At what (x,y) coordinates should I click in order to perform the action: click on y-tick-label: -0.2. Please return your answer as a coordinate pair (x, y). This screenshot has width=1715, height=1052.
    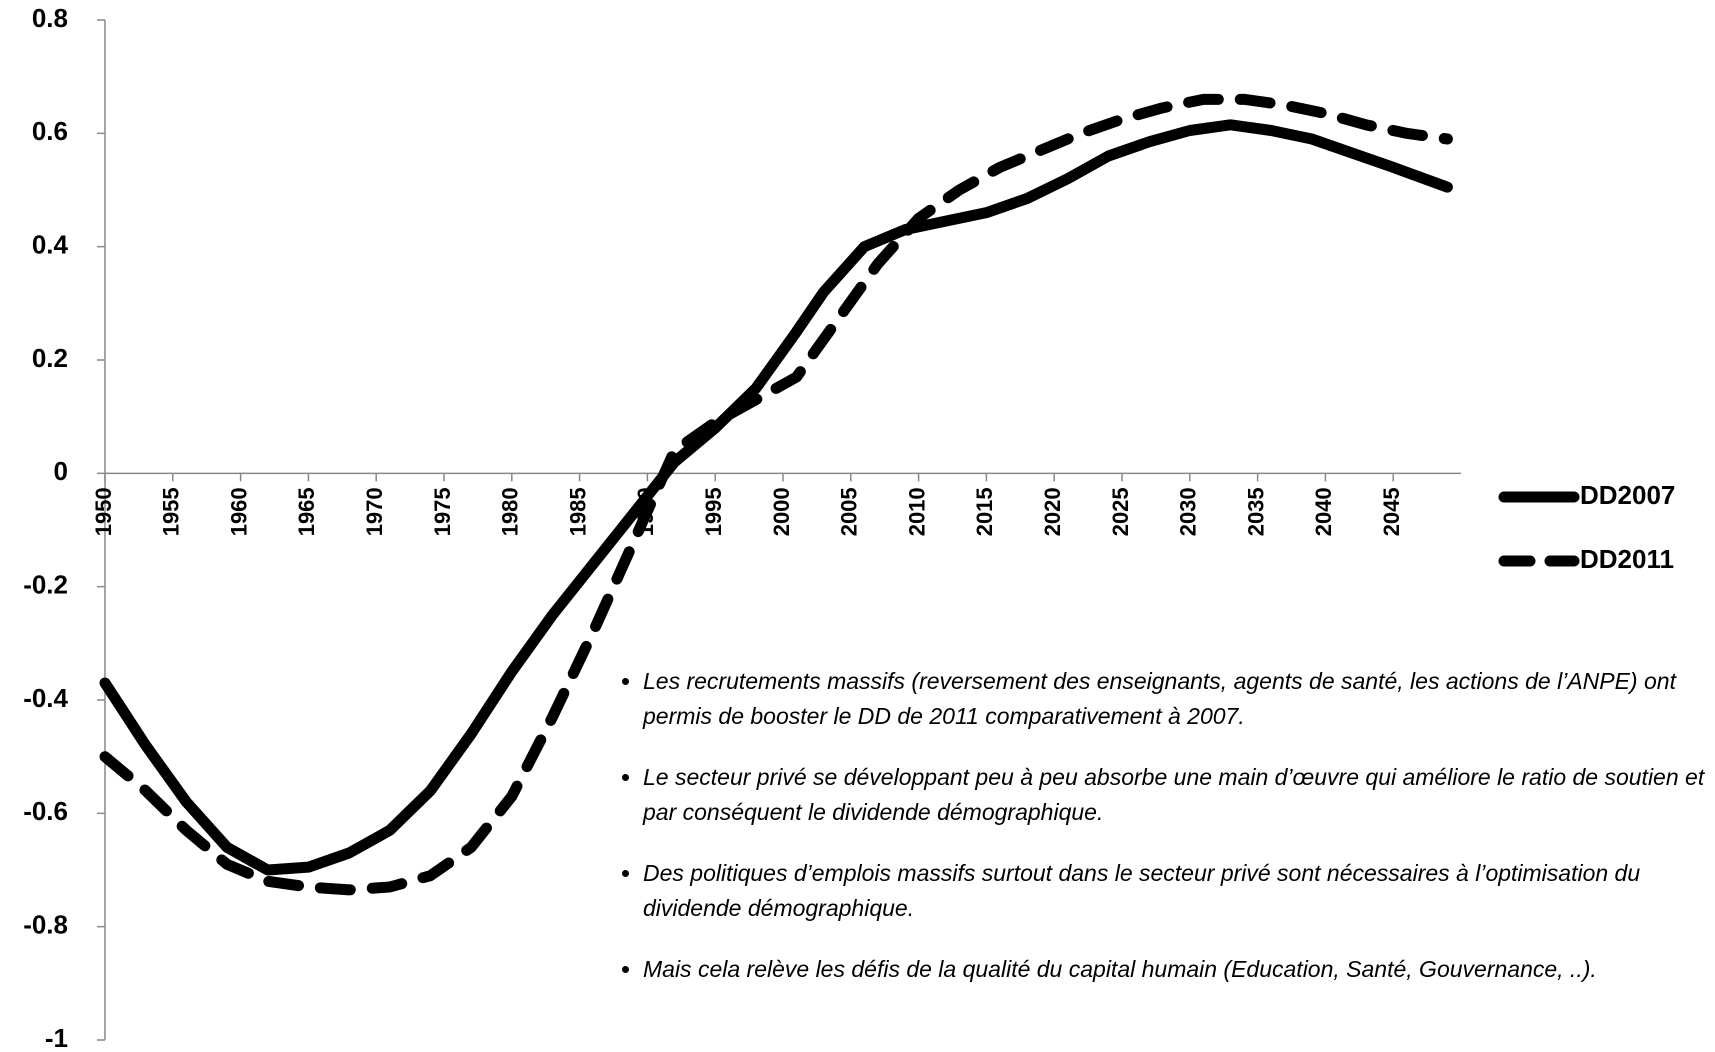
    Looking at the image, I should click on (45, 585).